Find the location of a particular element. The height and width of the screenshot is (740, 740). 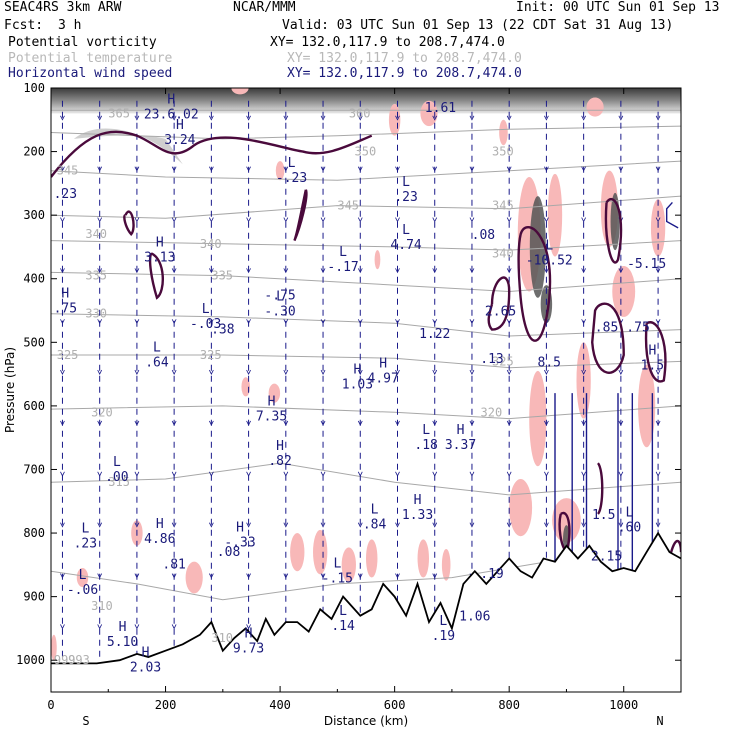

stratosphere-pv-band is located at coordinates (366, 101).